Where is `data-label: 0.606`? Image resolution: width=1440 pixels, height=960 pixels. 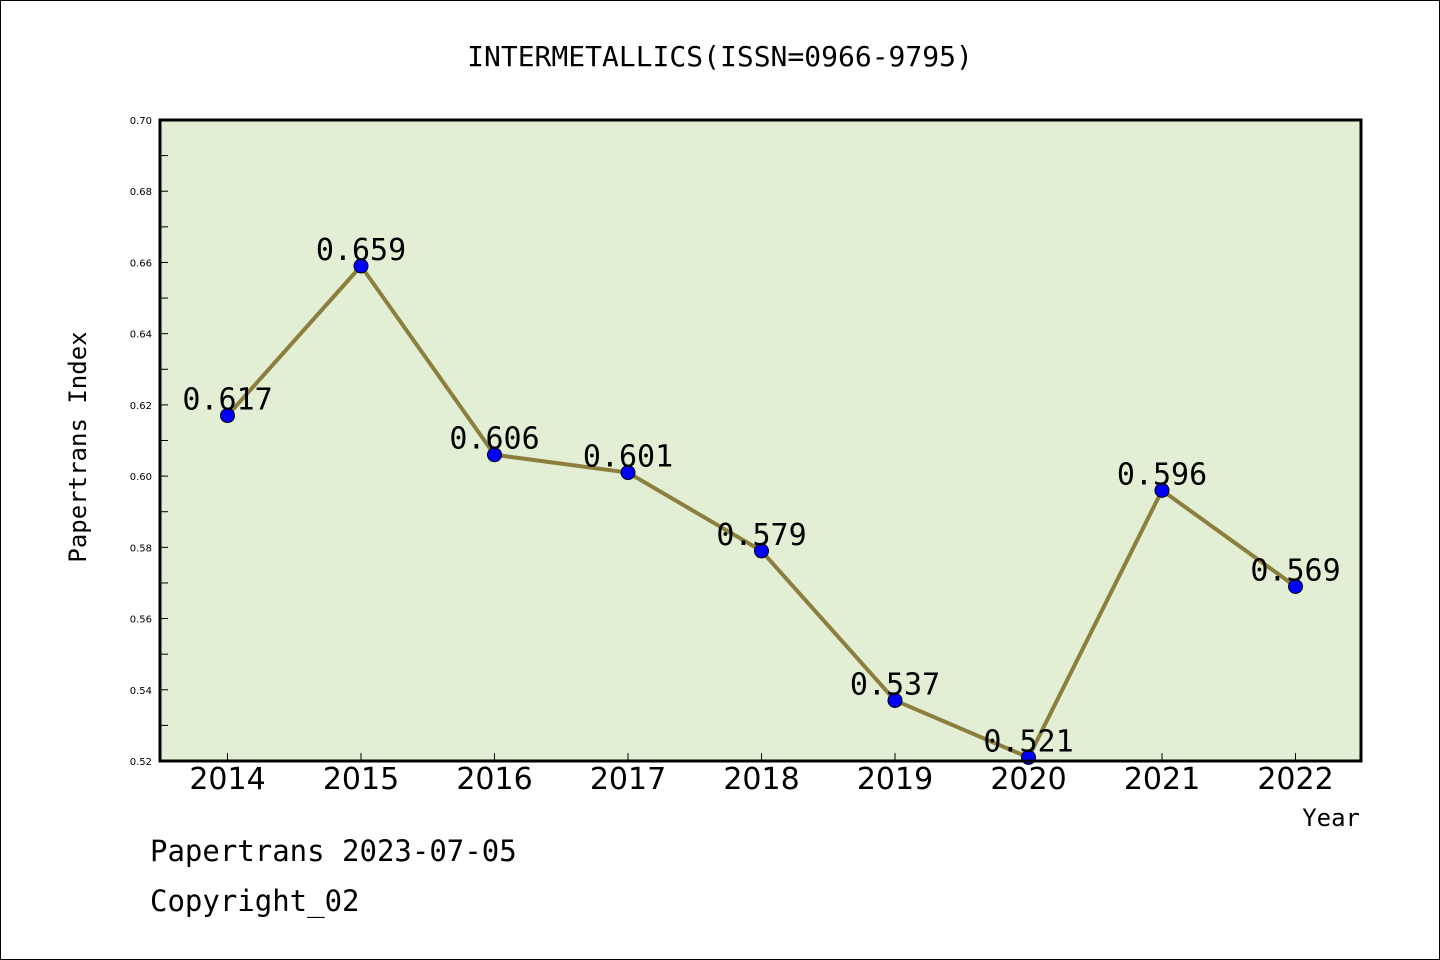
data-label: 0.606 is located at coordinates (494, 439).